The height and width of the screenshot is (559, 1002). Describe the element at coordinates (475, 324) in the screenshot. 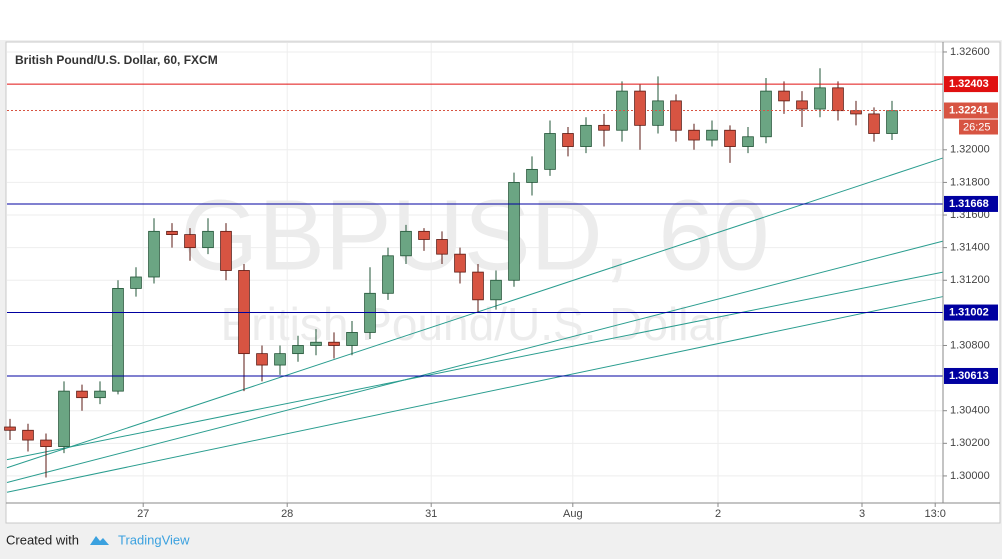

I see `watermark-subtitle: British Pound/U.S. Dollar` at that location.